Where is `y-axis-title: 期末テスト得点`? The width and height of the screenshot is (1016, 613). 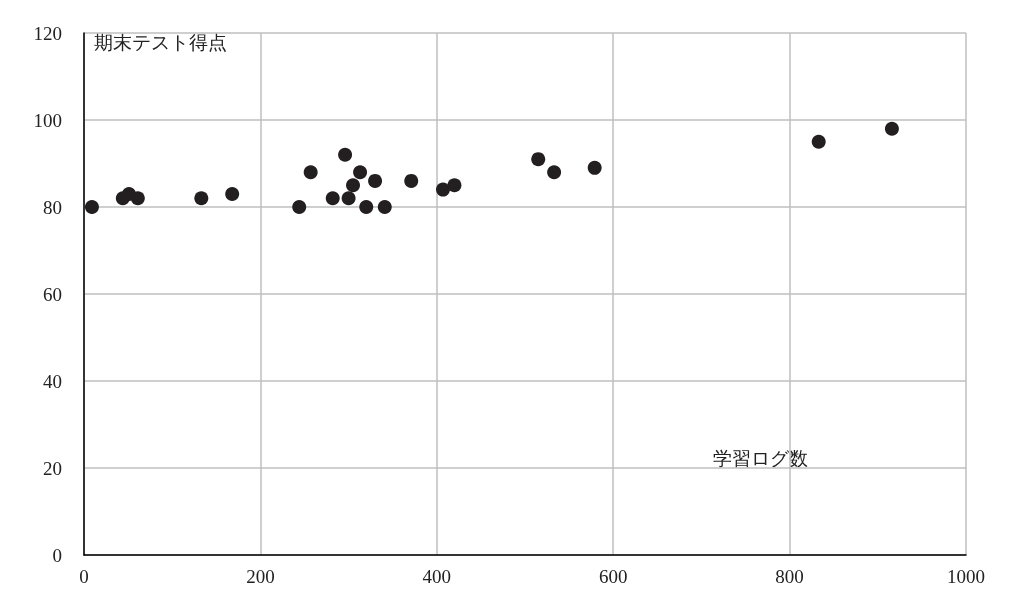 y-axis-title: 期末テスト得点 is located at coordinates (160, 42).